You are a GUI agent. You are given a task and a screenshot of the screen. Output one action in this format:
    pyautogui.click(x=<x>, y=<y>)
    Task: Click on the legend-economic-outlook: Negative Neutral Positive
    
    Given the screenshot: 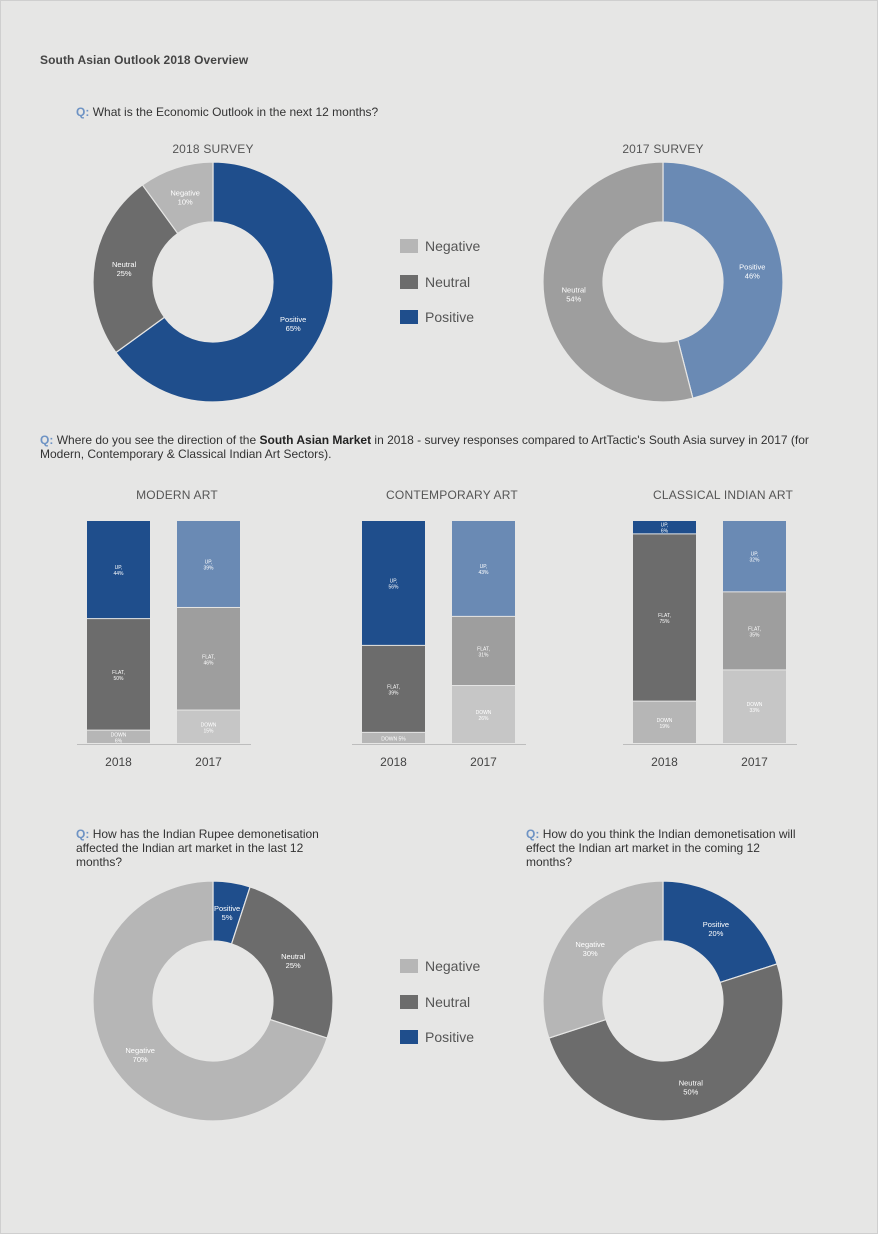 What is the action you would take?
    pyautogui.click(x=440, y=290)
    